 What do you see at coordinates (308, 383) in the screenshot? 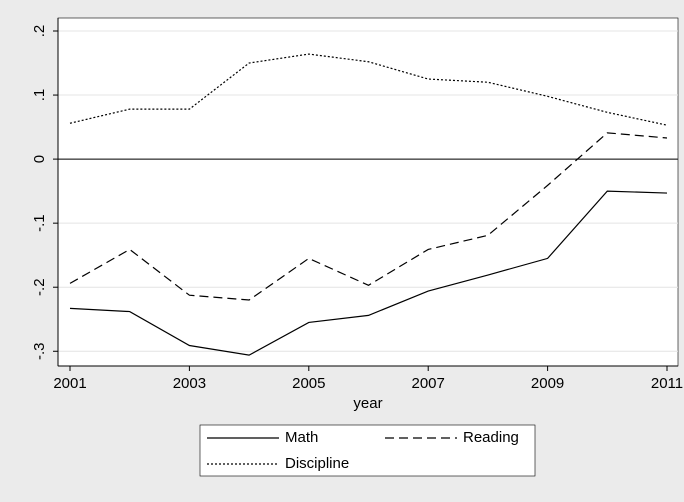
I see `x-tick-label: 2005` at bounding box center [308, 383].